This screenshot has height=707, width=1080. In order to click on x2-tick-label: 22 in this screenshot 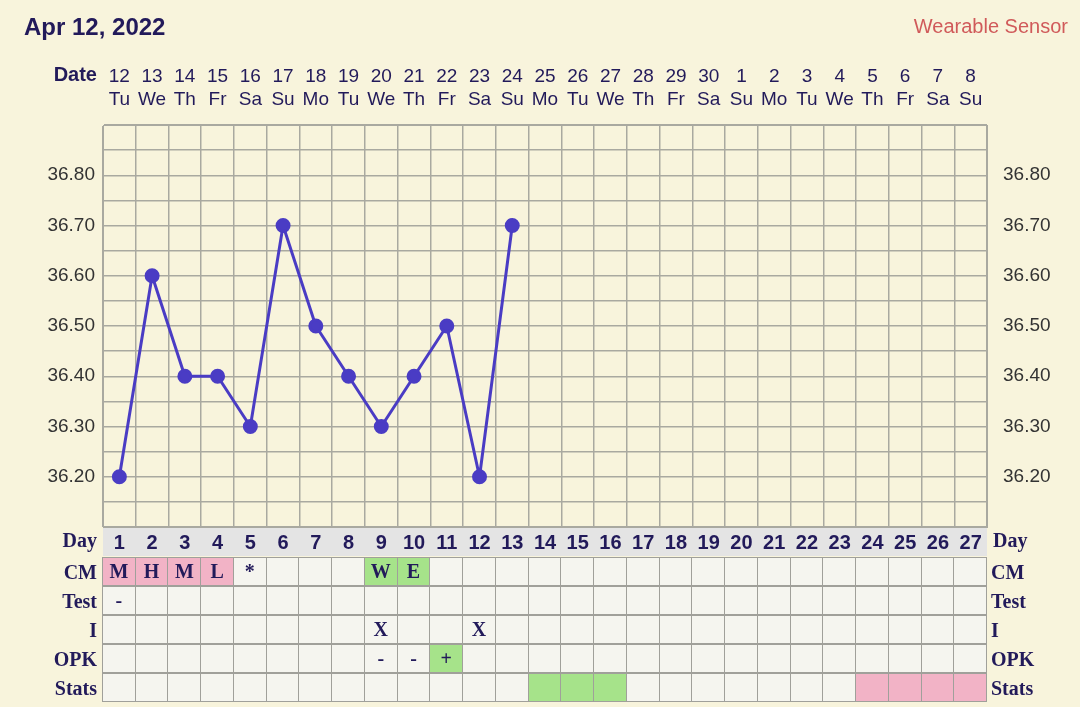, I will do `click(807, 541)`.